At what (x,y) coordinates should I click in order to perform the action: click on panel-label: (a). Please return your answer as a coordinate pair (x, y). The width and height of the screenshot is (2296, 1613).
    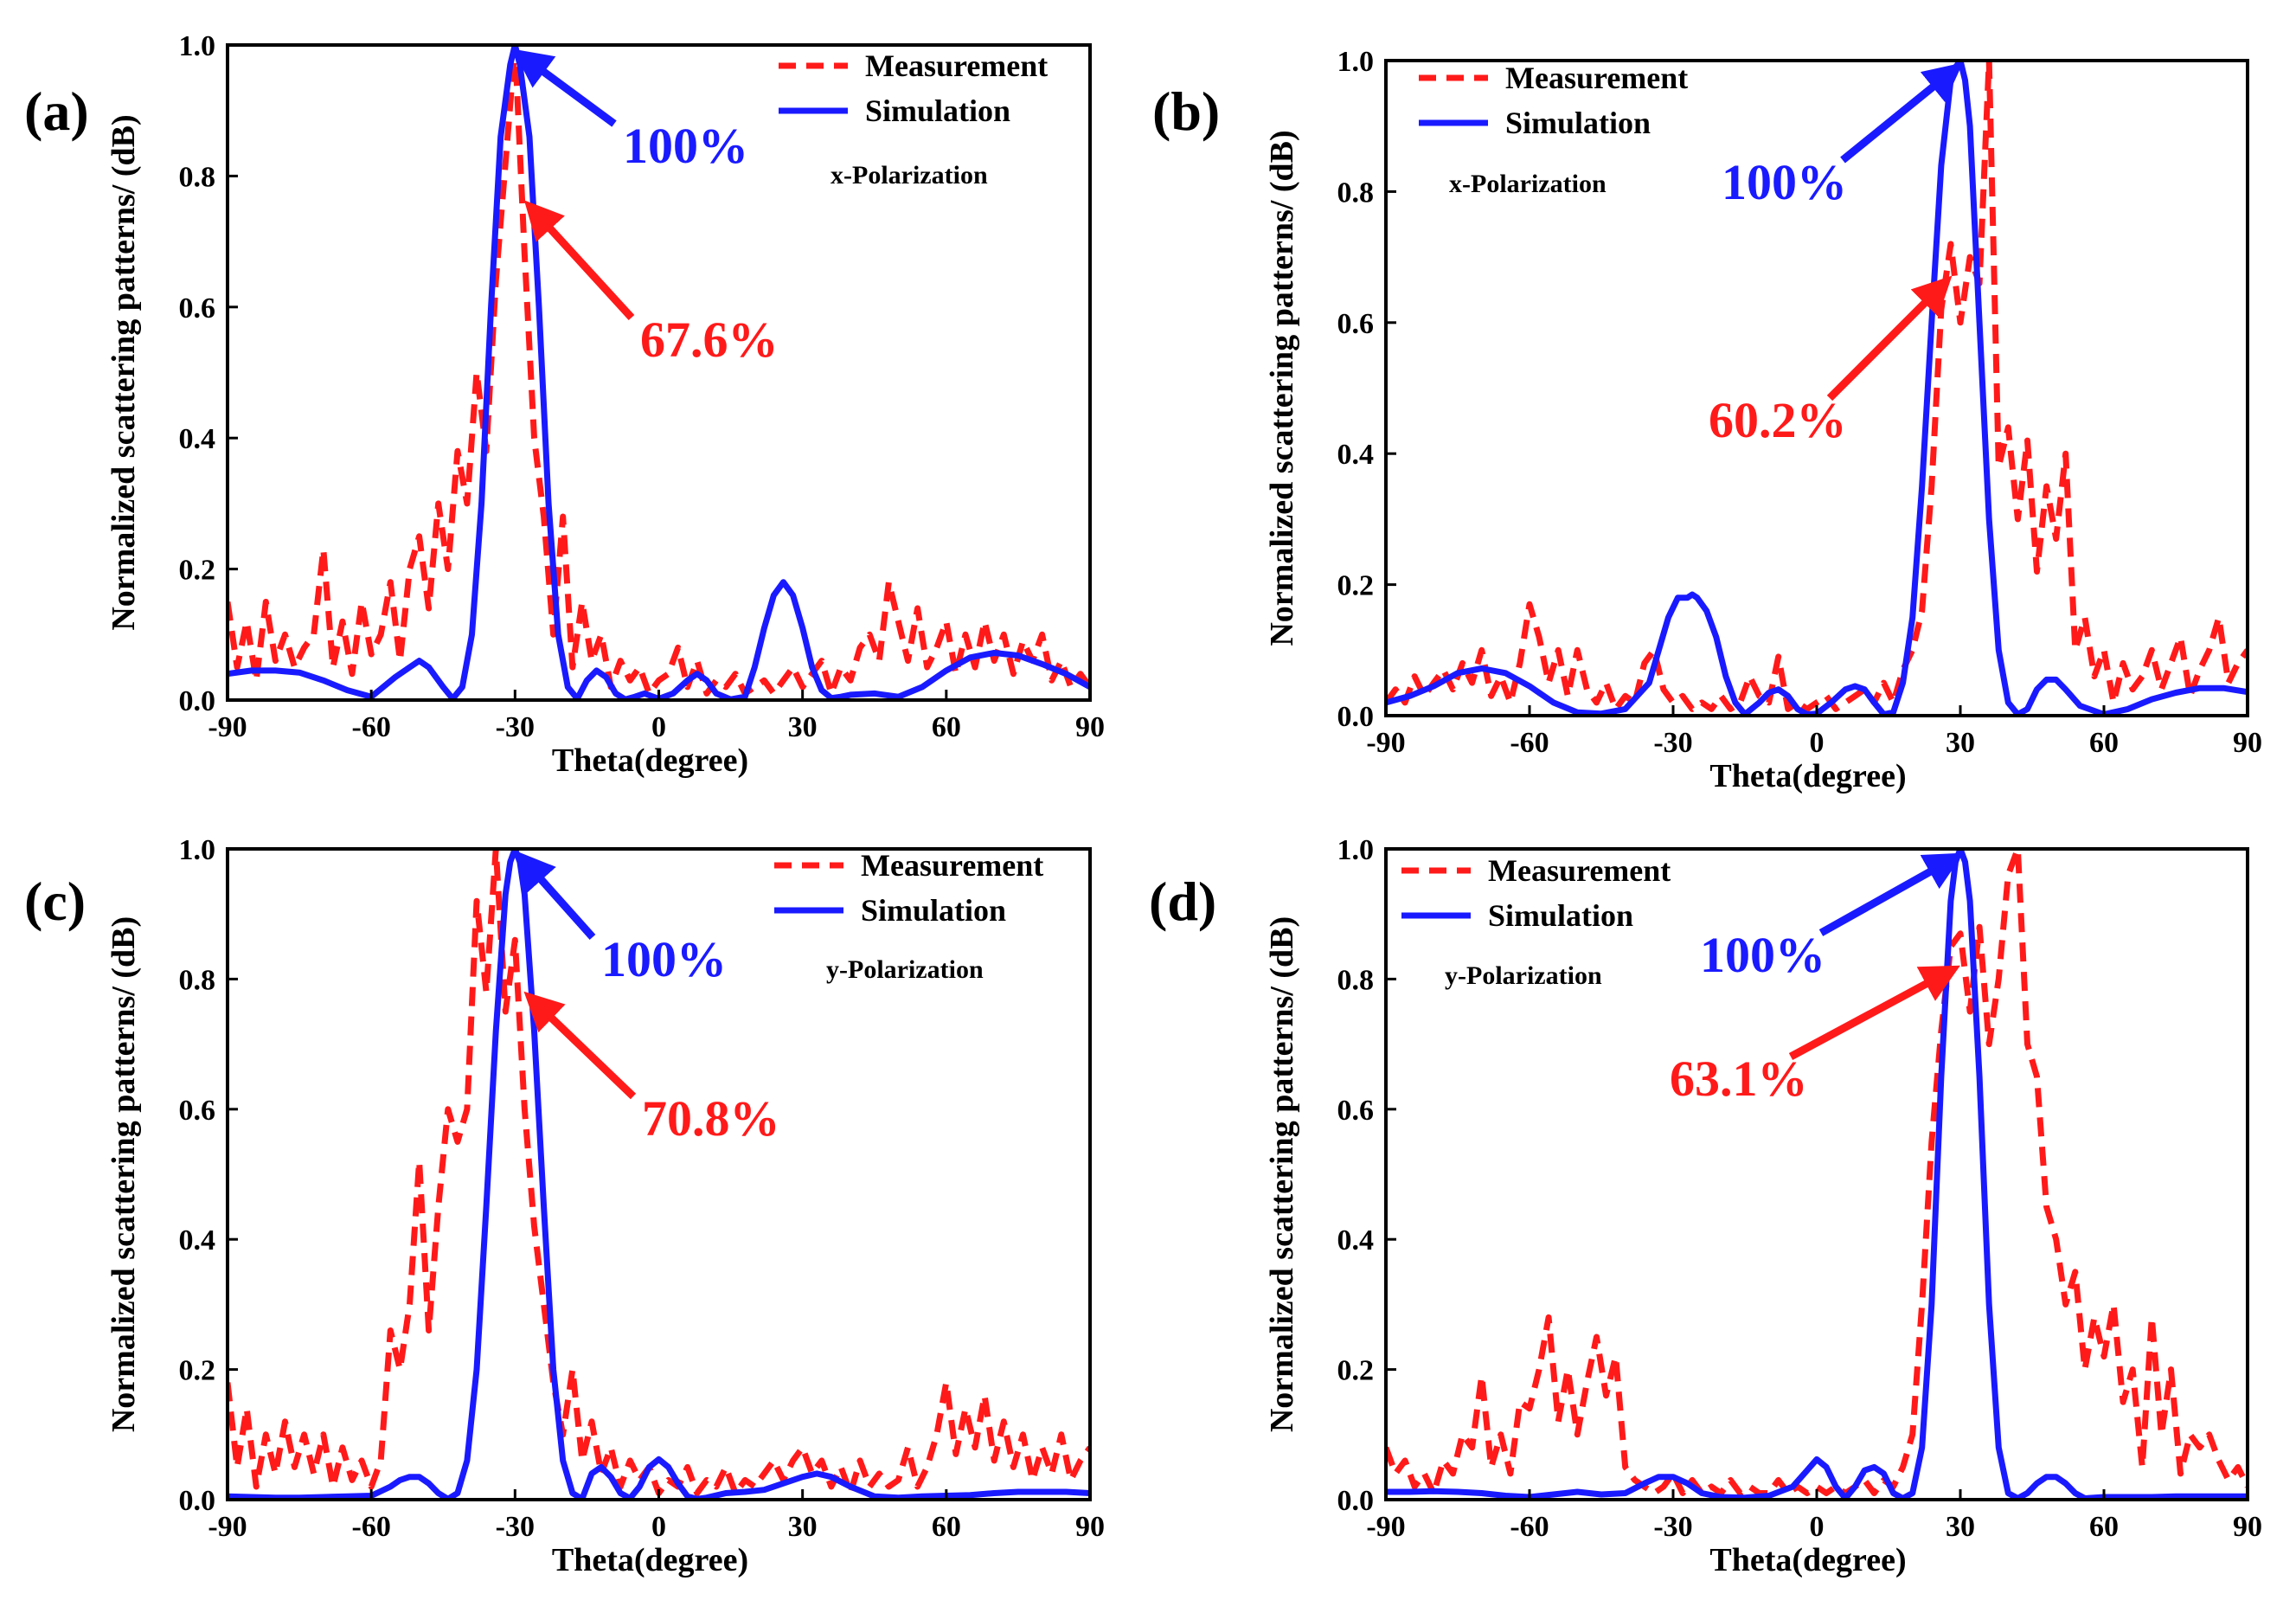
    Looking at the image, I should click on (57, 111).